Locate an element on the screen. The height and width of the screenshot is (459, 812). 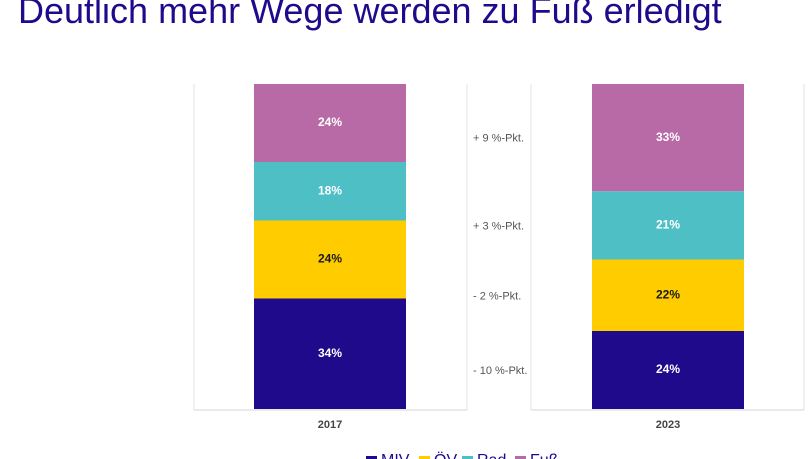
difference-label: + 9 %-Pkt. is located at coordinates (498, 139).